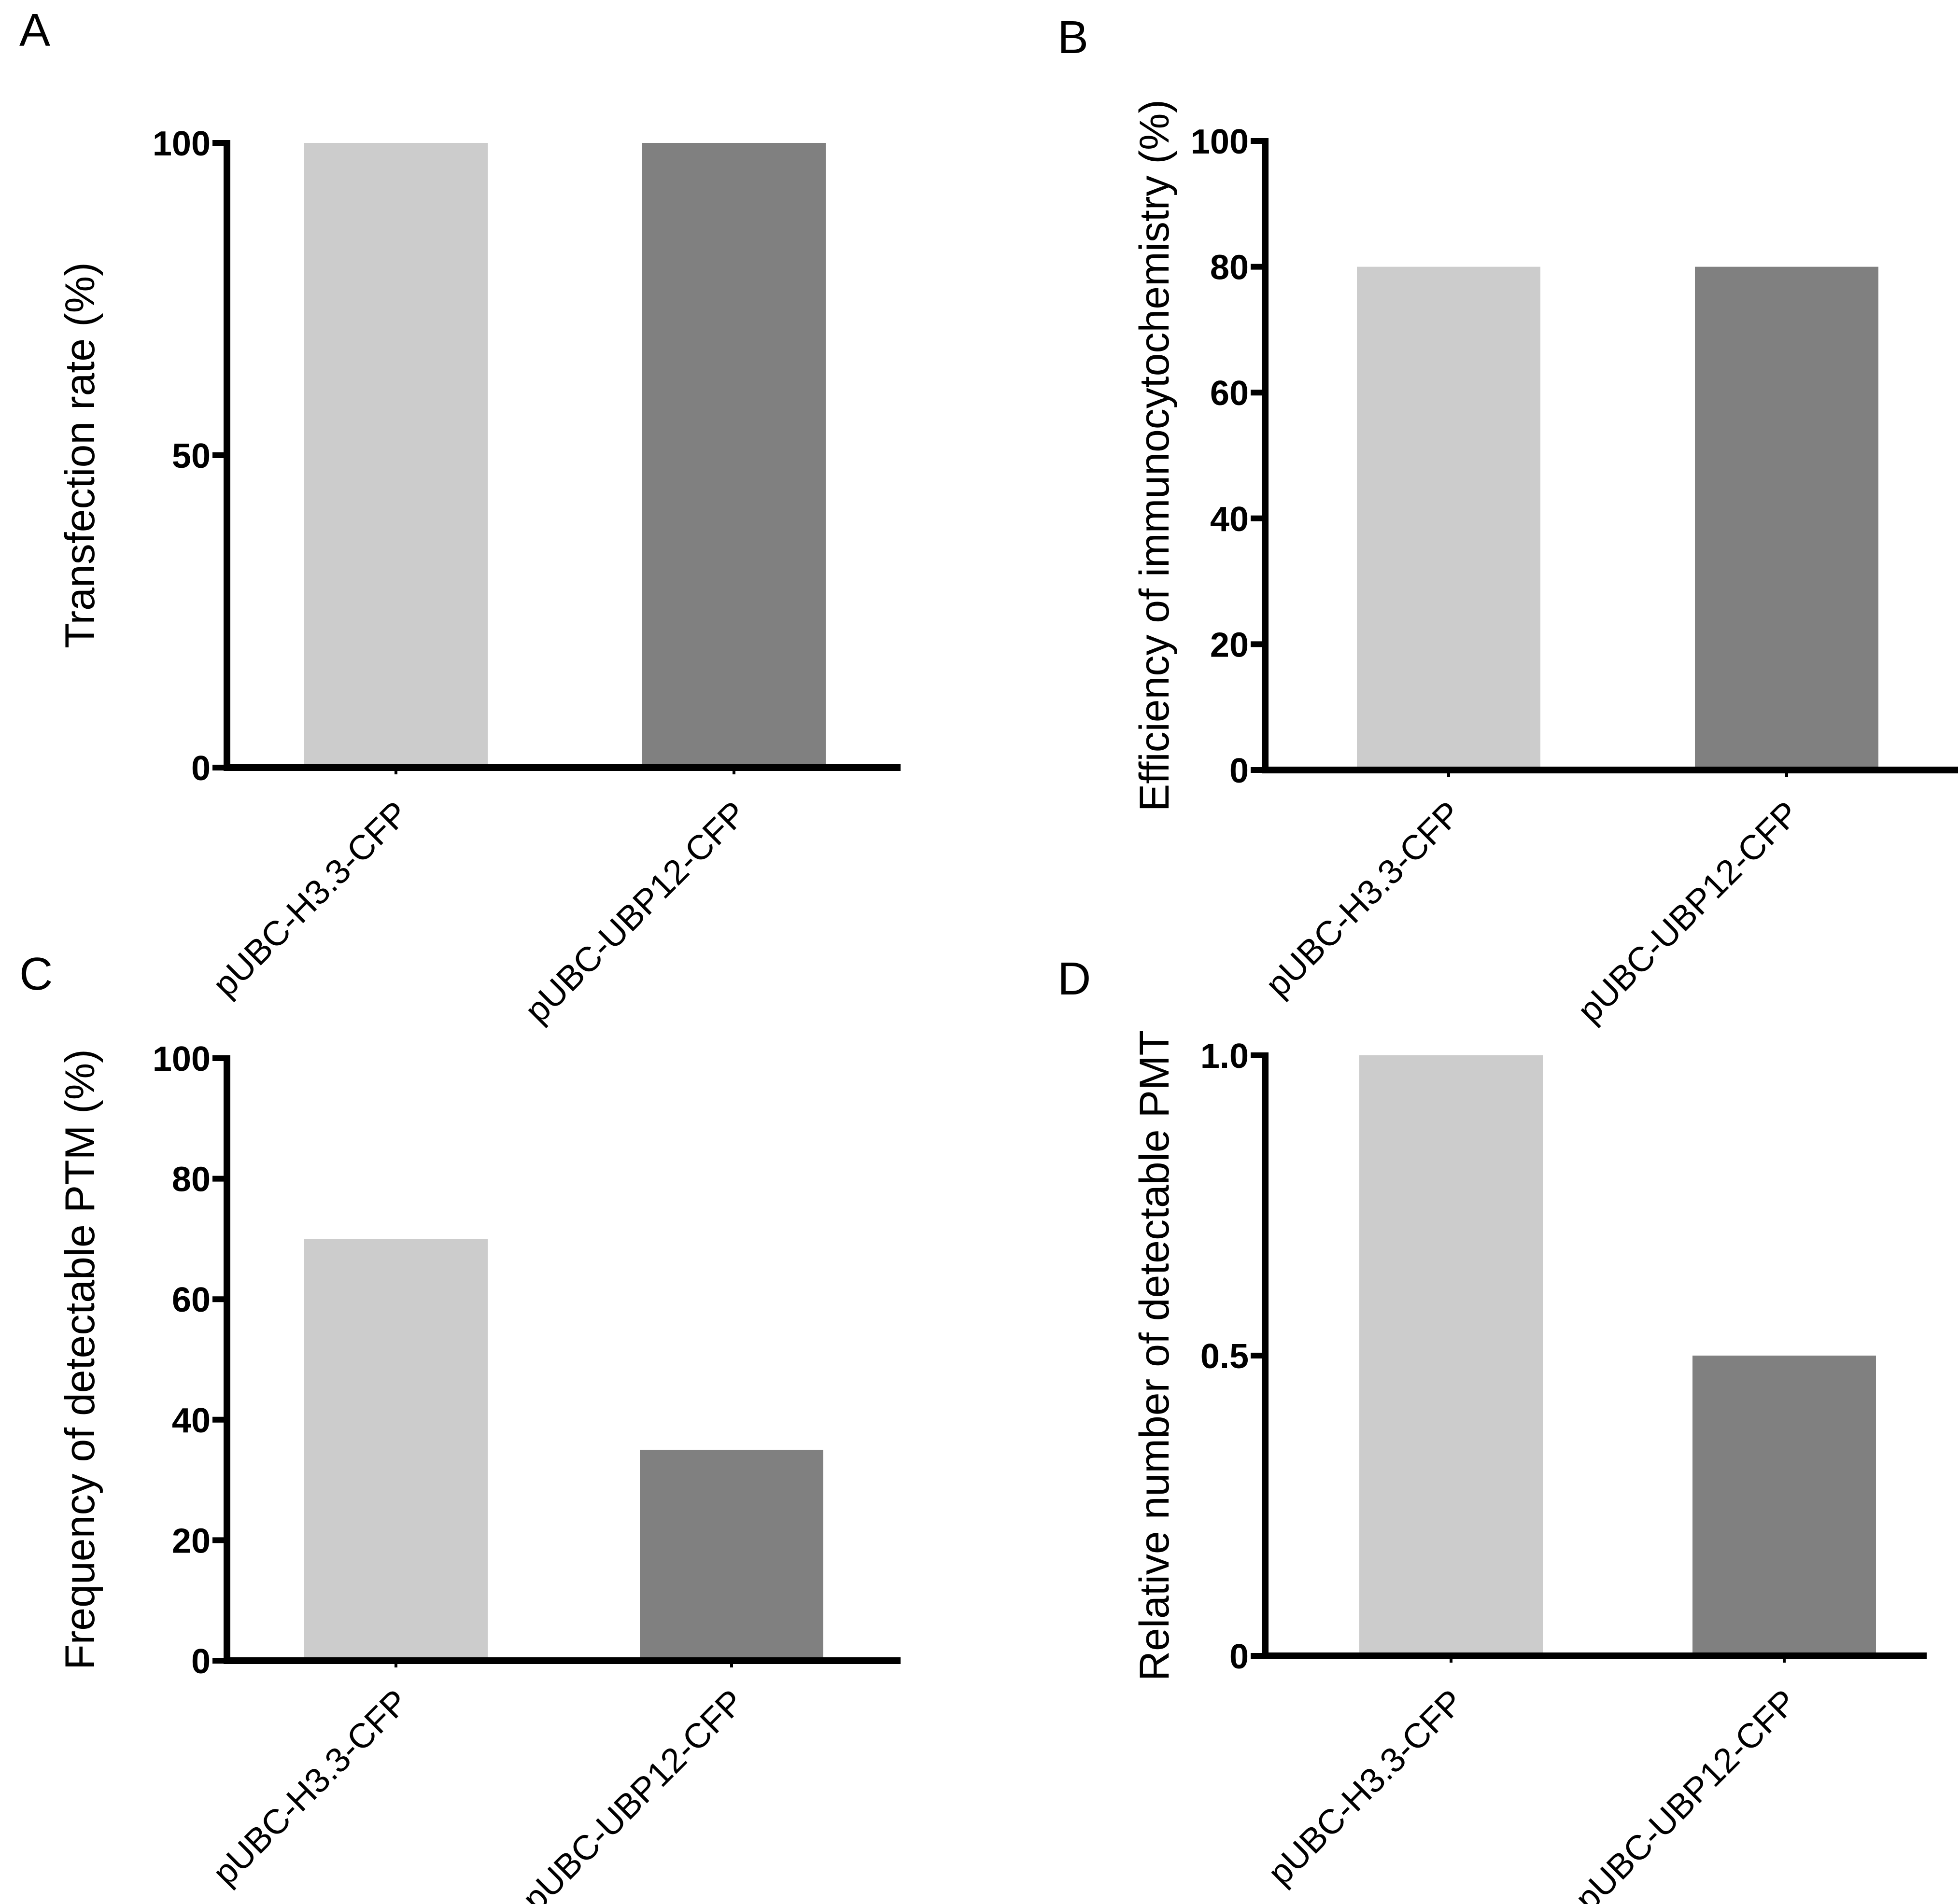 The height and width of the screenshot is (1904, 1960). Describe the element at coordinates (1224, 1056) in the screenshot. I see `y-tick-label: 1.0` at that location.